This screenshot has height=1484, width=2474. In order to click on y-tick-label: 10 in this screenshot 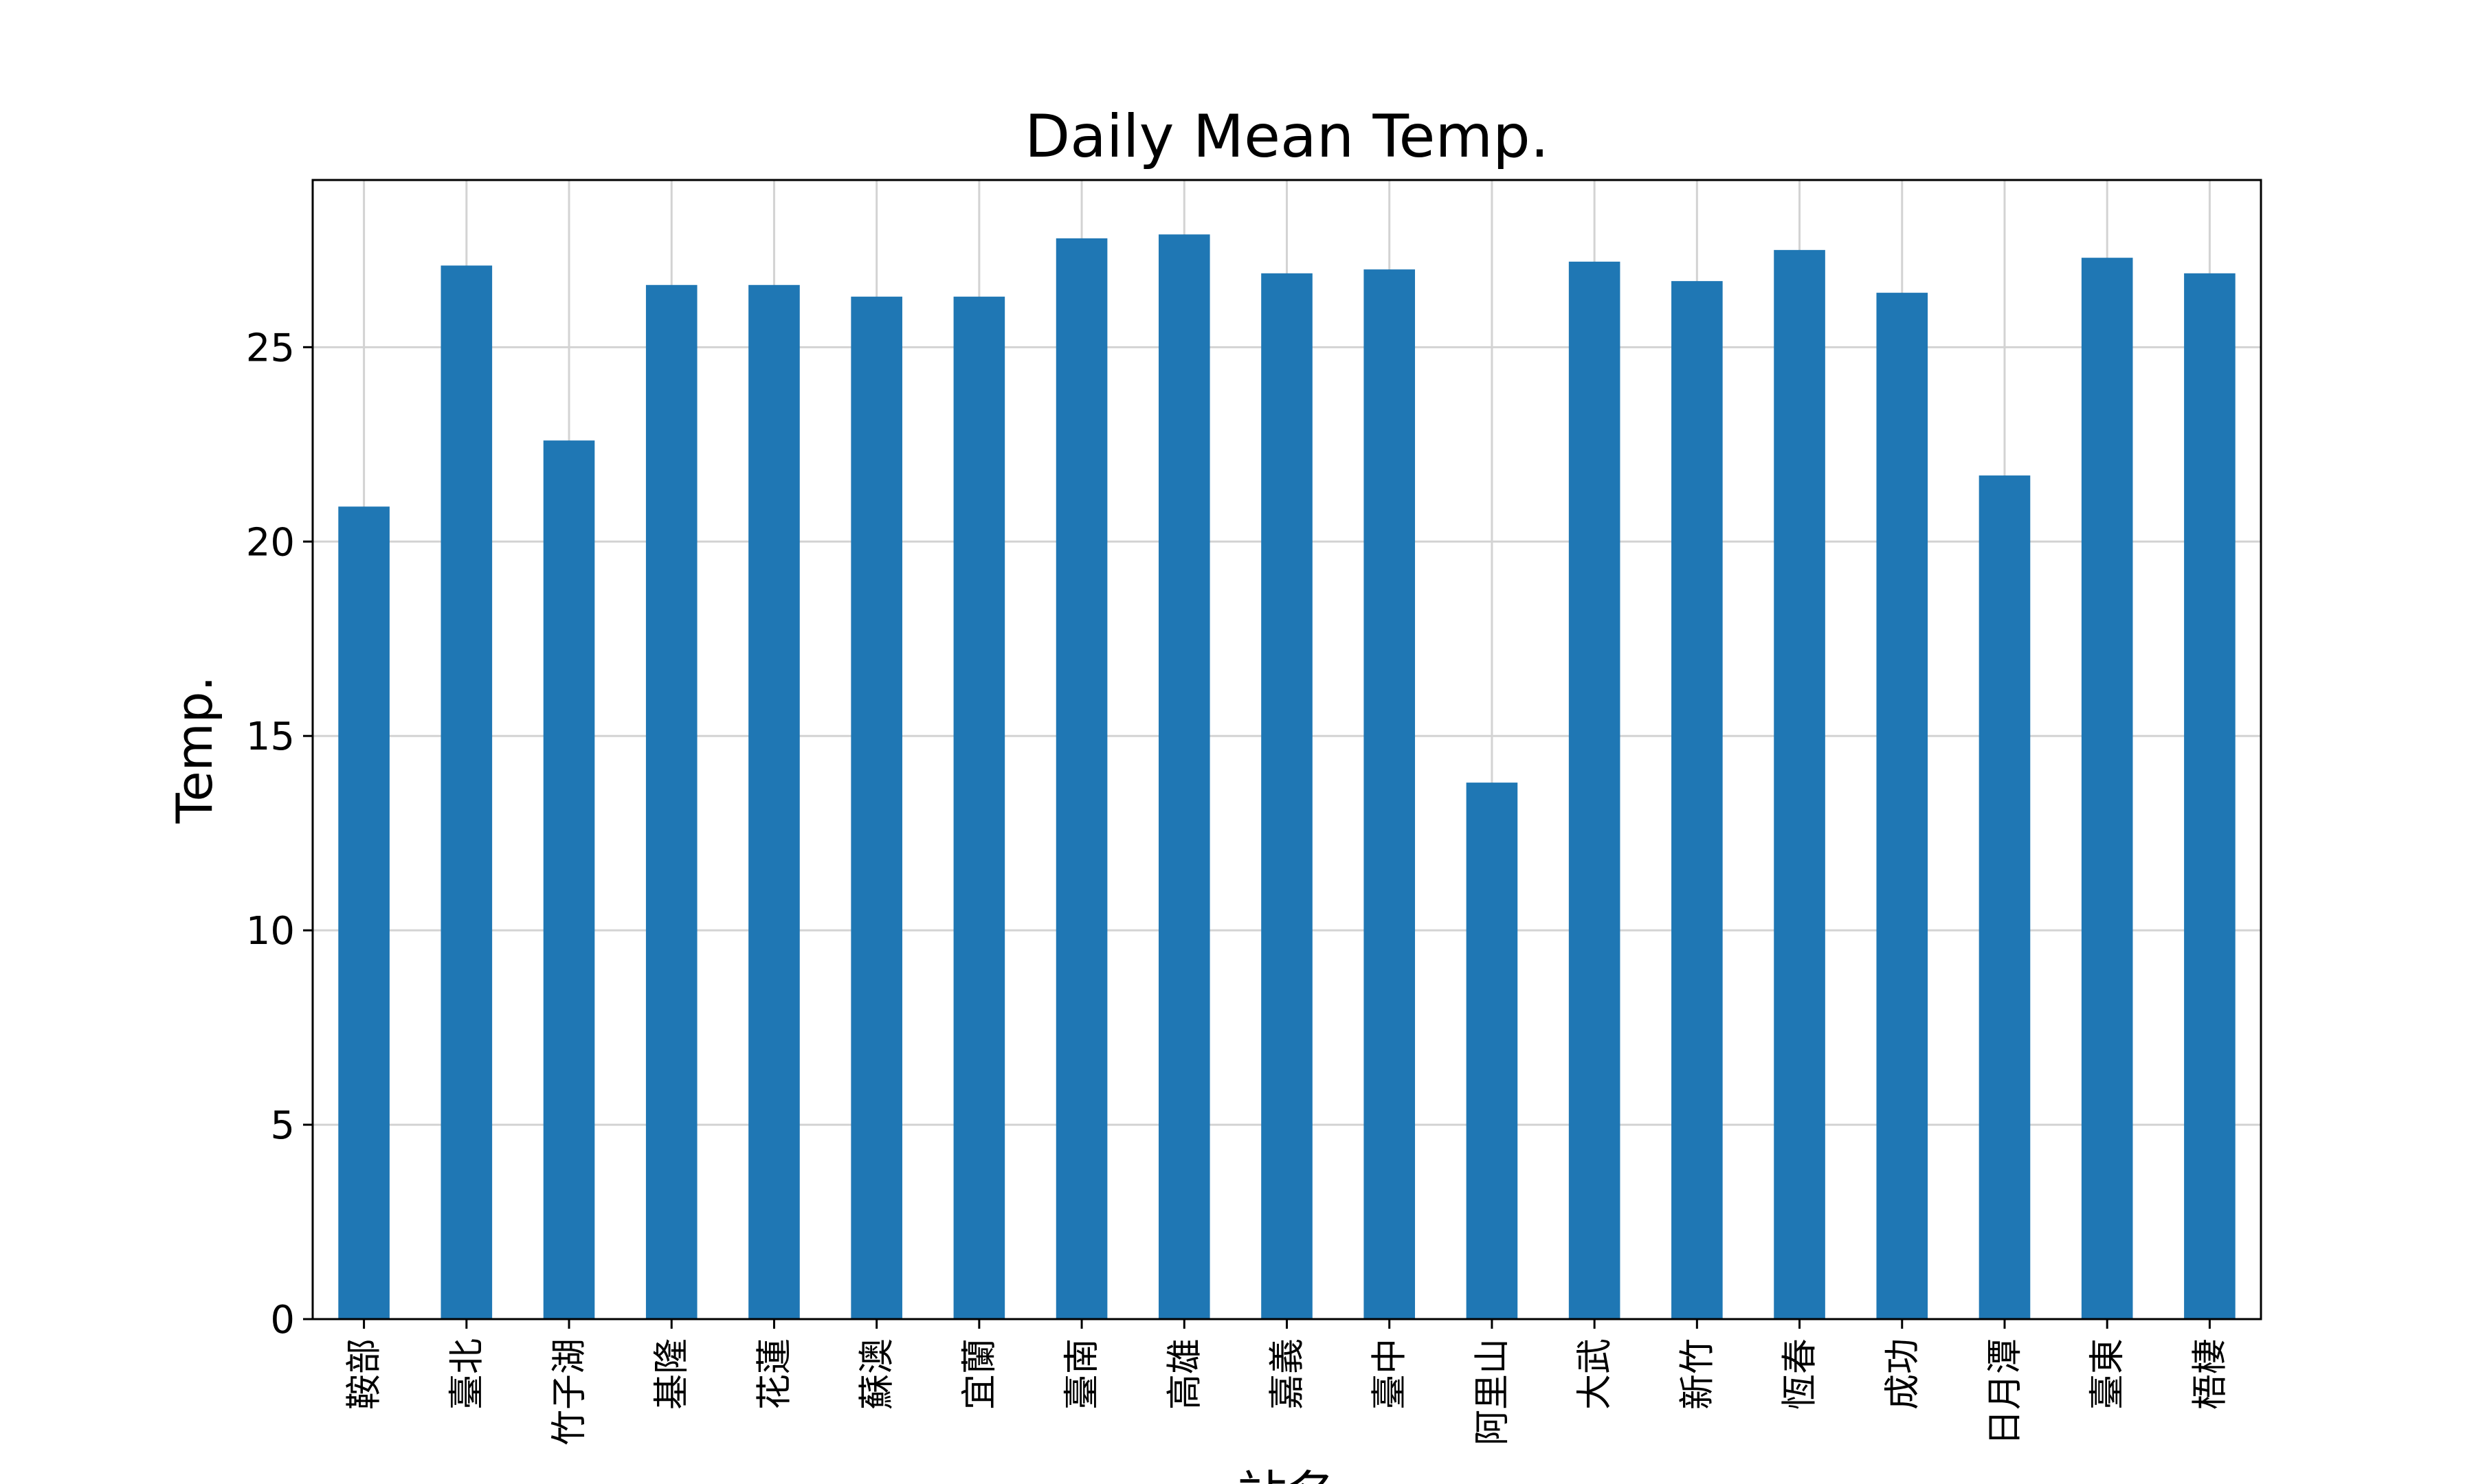, I will do `click(270, 931)`.